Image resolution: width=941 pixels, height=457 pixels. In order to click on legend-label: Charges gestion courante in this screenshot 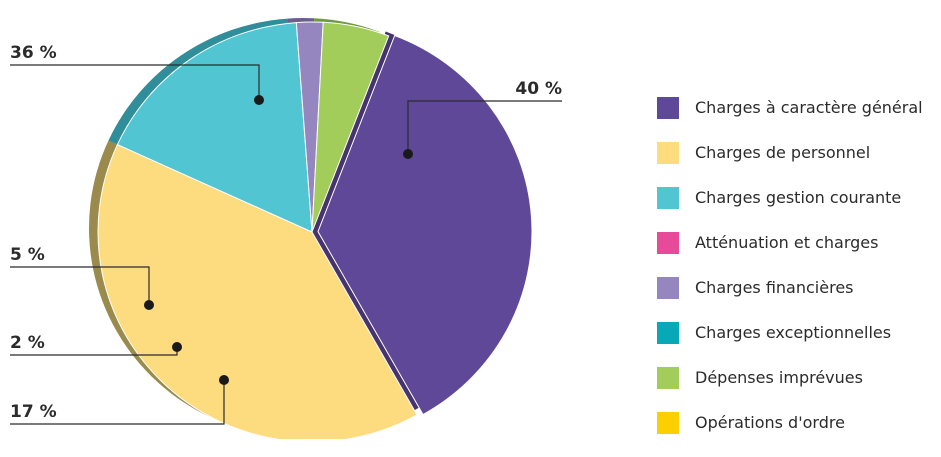, I will do `click(798, 197)`.